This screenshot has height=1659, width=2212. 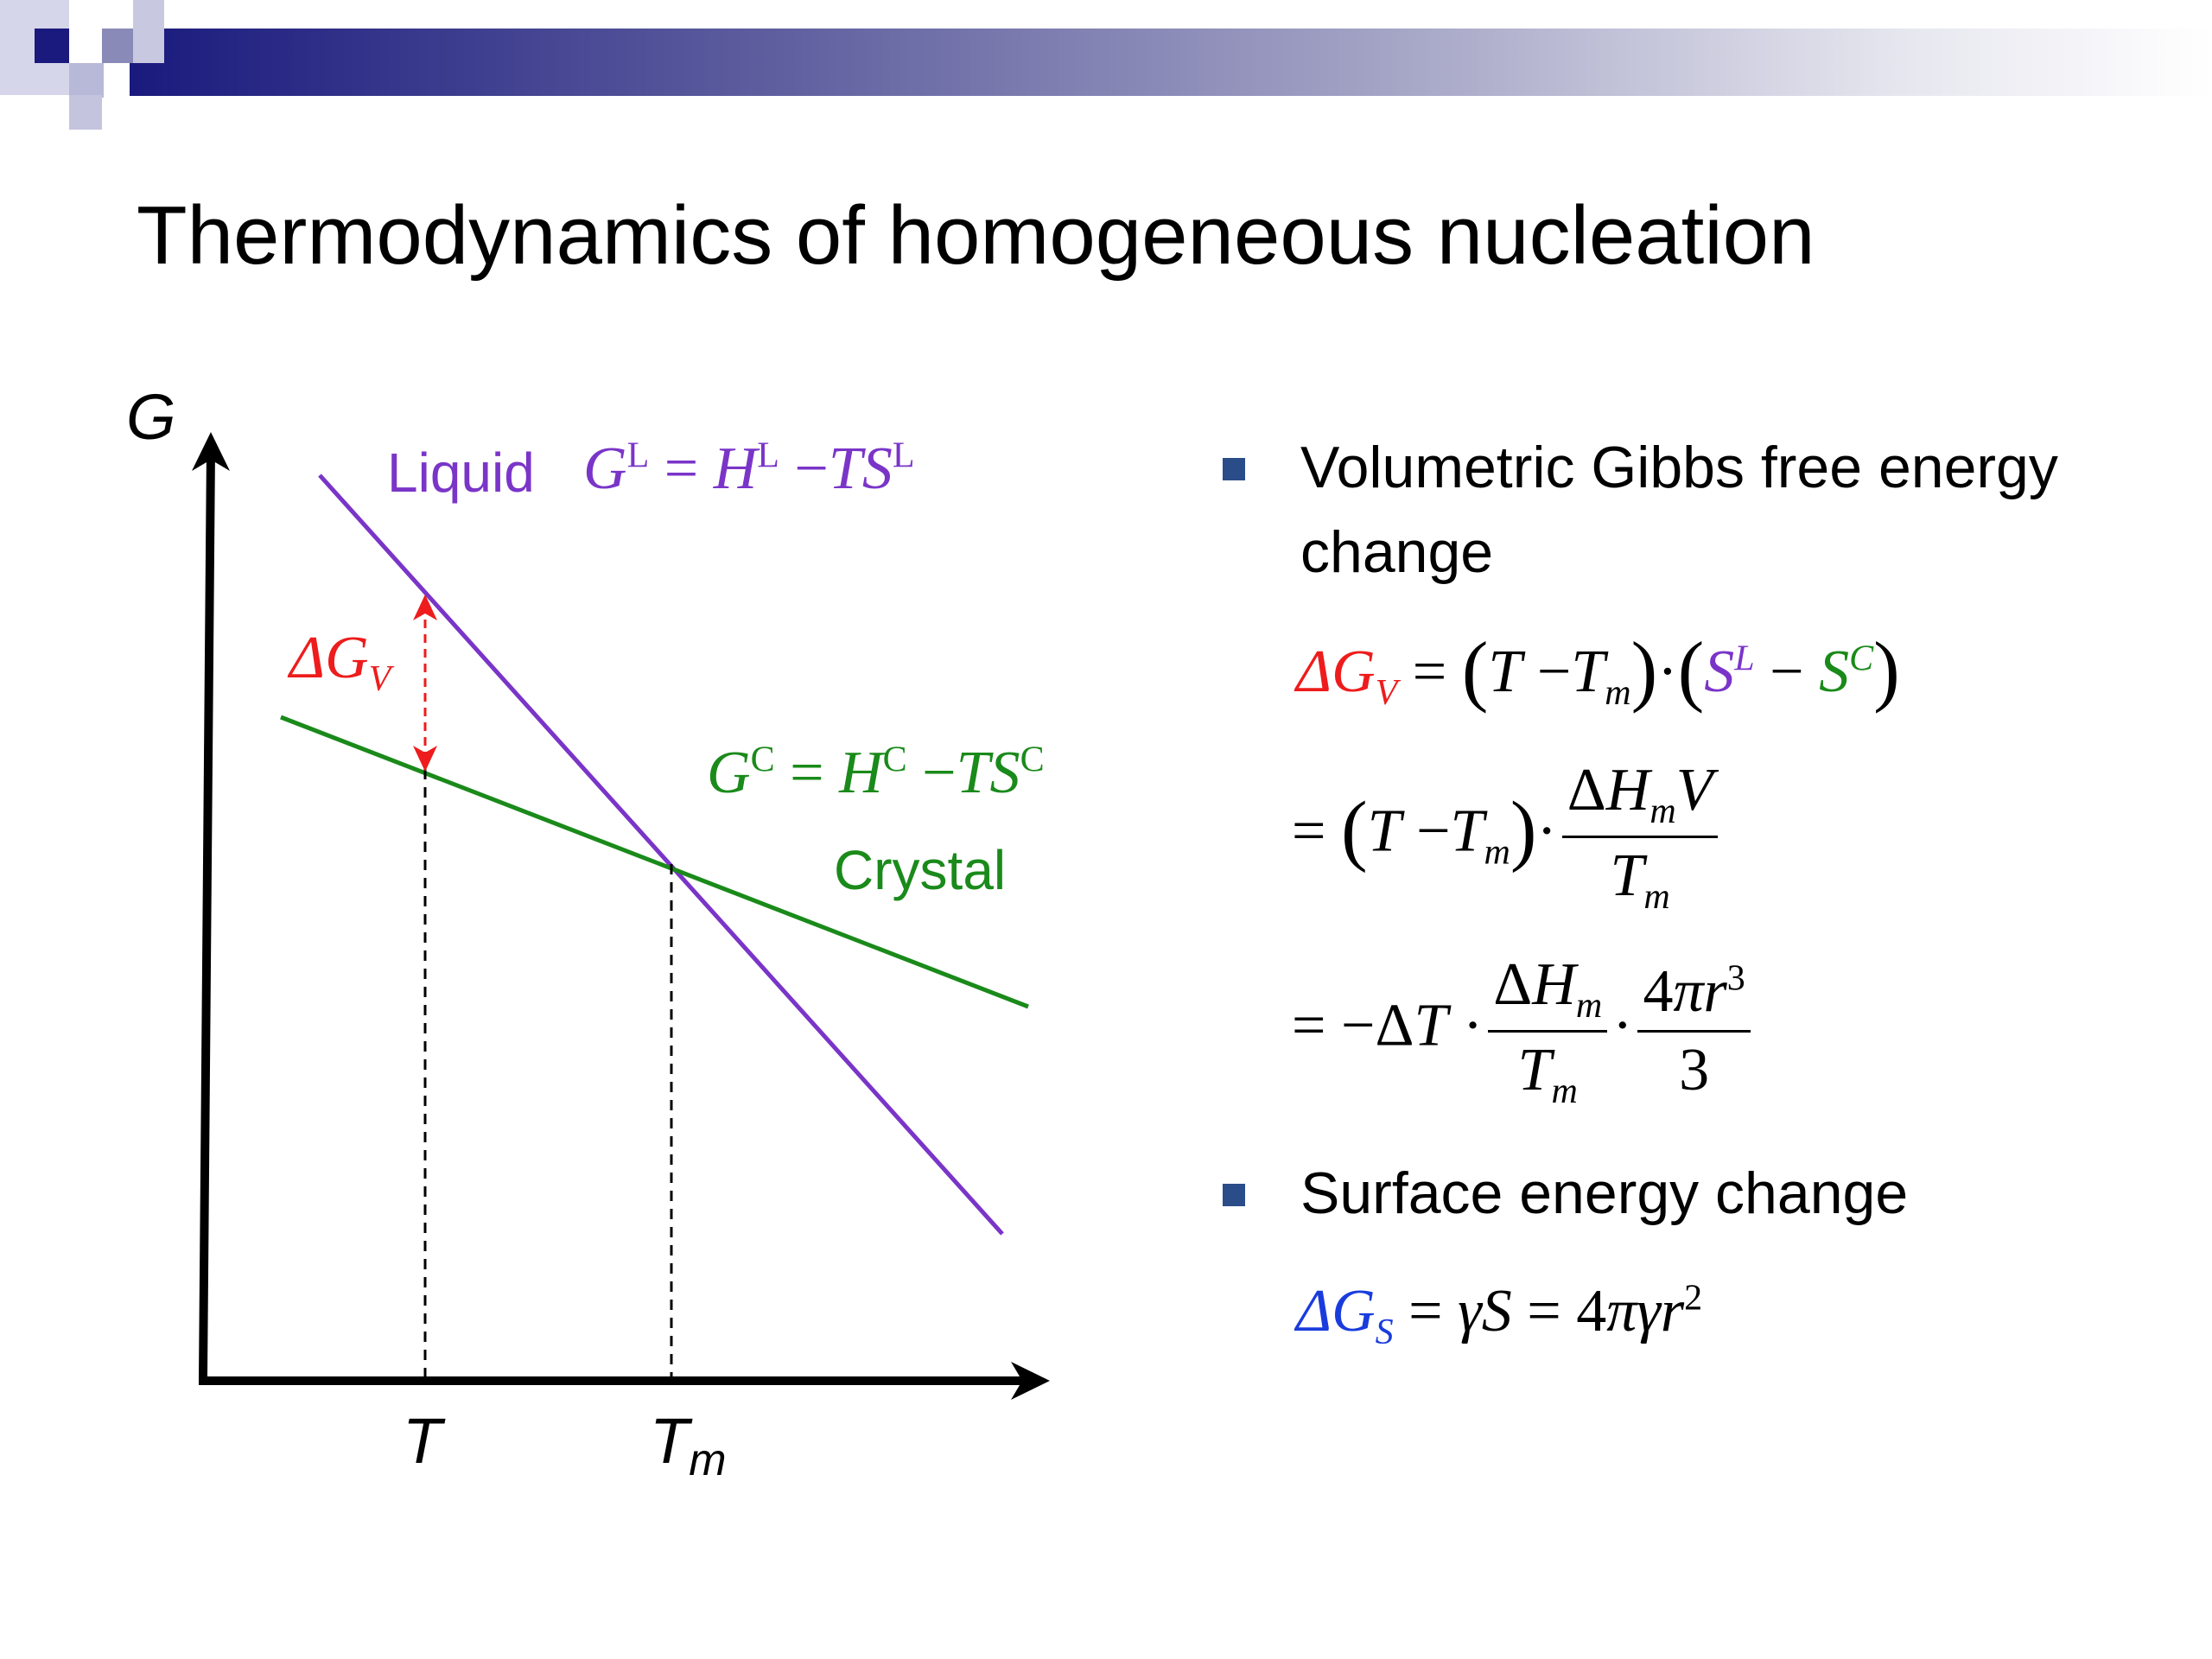 What do you see at coordinates (876, 773) in the screenshot?
I see `crystal-equation: GC = HC −TSC` at bounding box center [876, 773].